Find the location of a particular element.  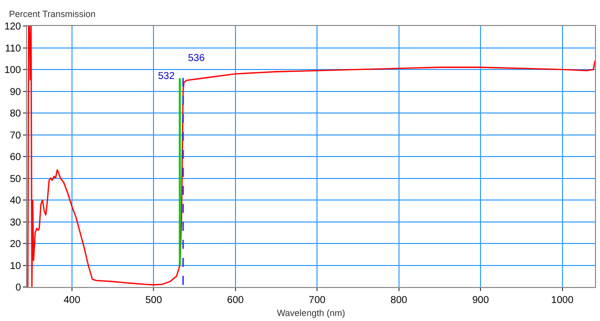

y-tick-label: 0 is located at coordinates (18, 288).